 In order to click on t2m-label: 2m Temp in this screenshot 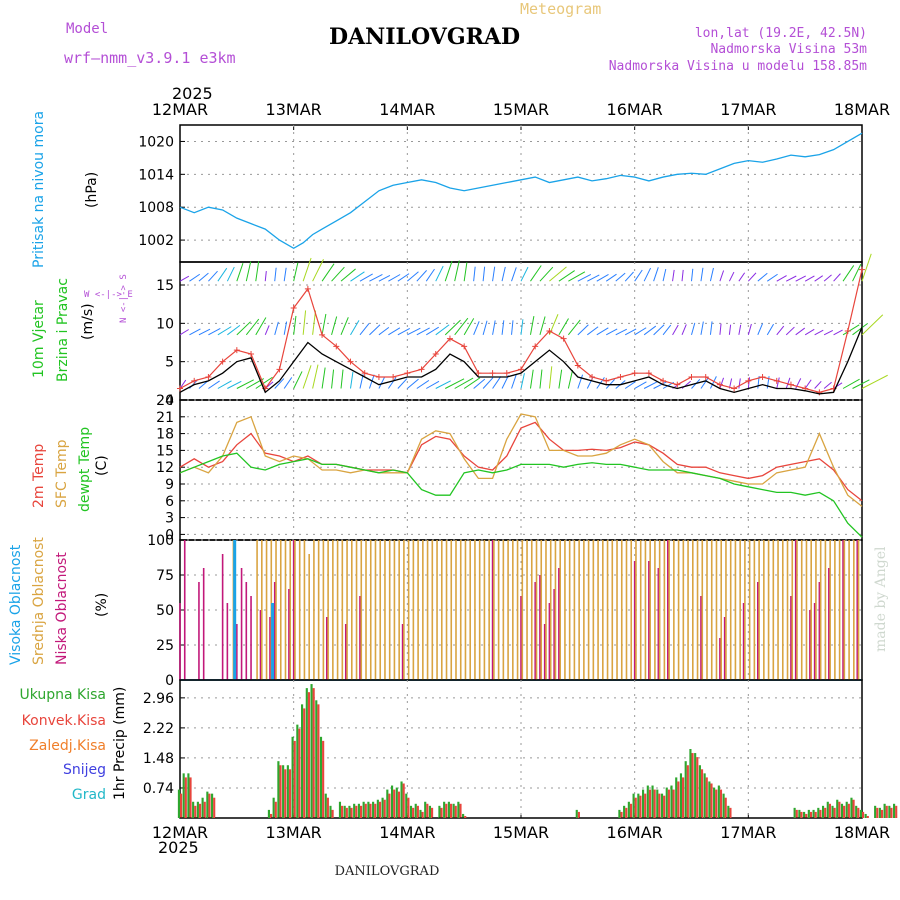, I will do `click(39, 476)`.